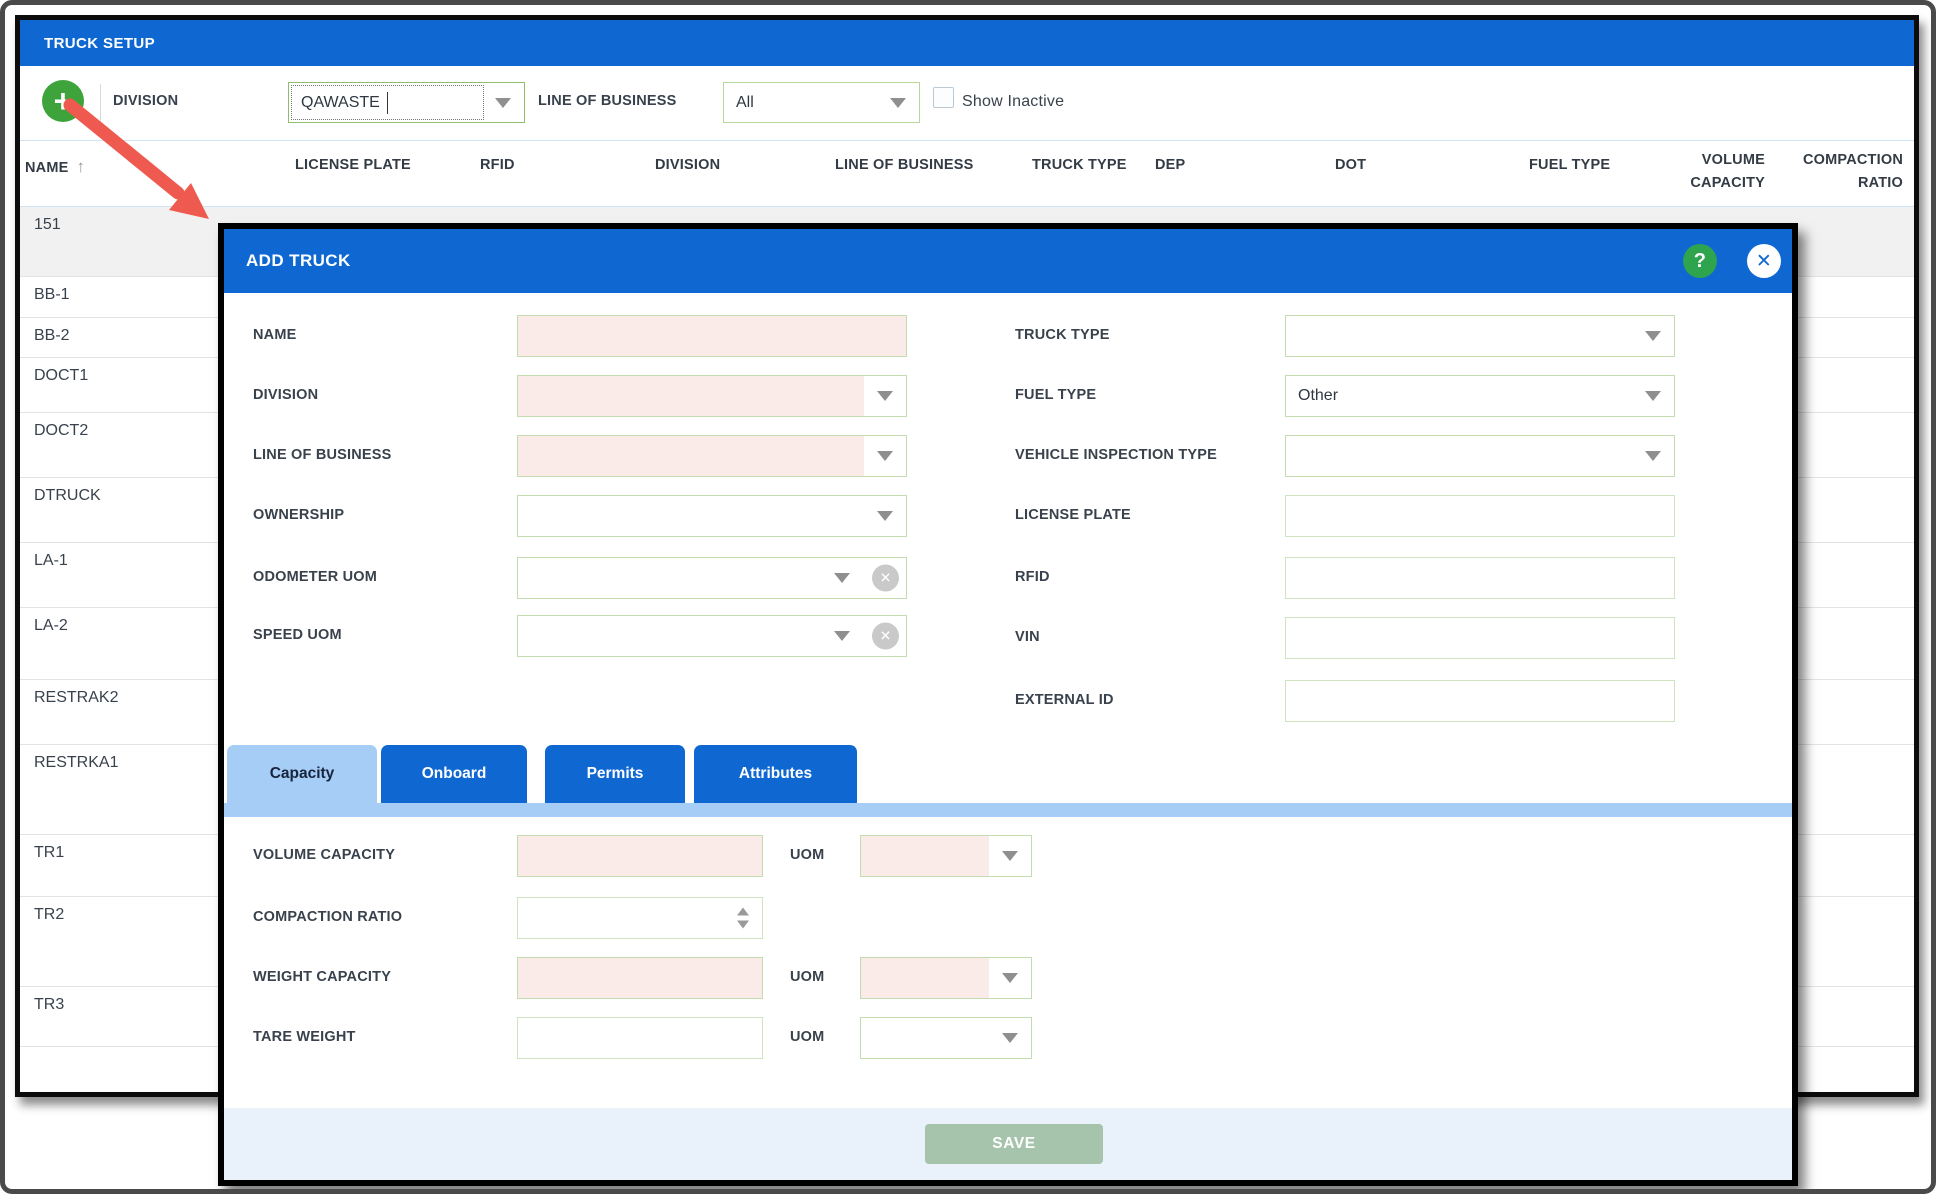 Image resolution: width=1936 pixels, height=1194 pixels. Describe the element at coordinates (100, 43) in the screenshot. I see `window-title: TRUCK SETUP` at that location.